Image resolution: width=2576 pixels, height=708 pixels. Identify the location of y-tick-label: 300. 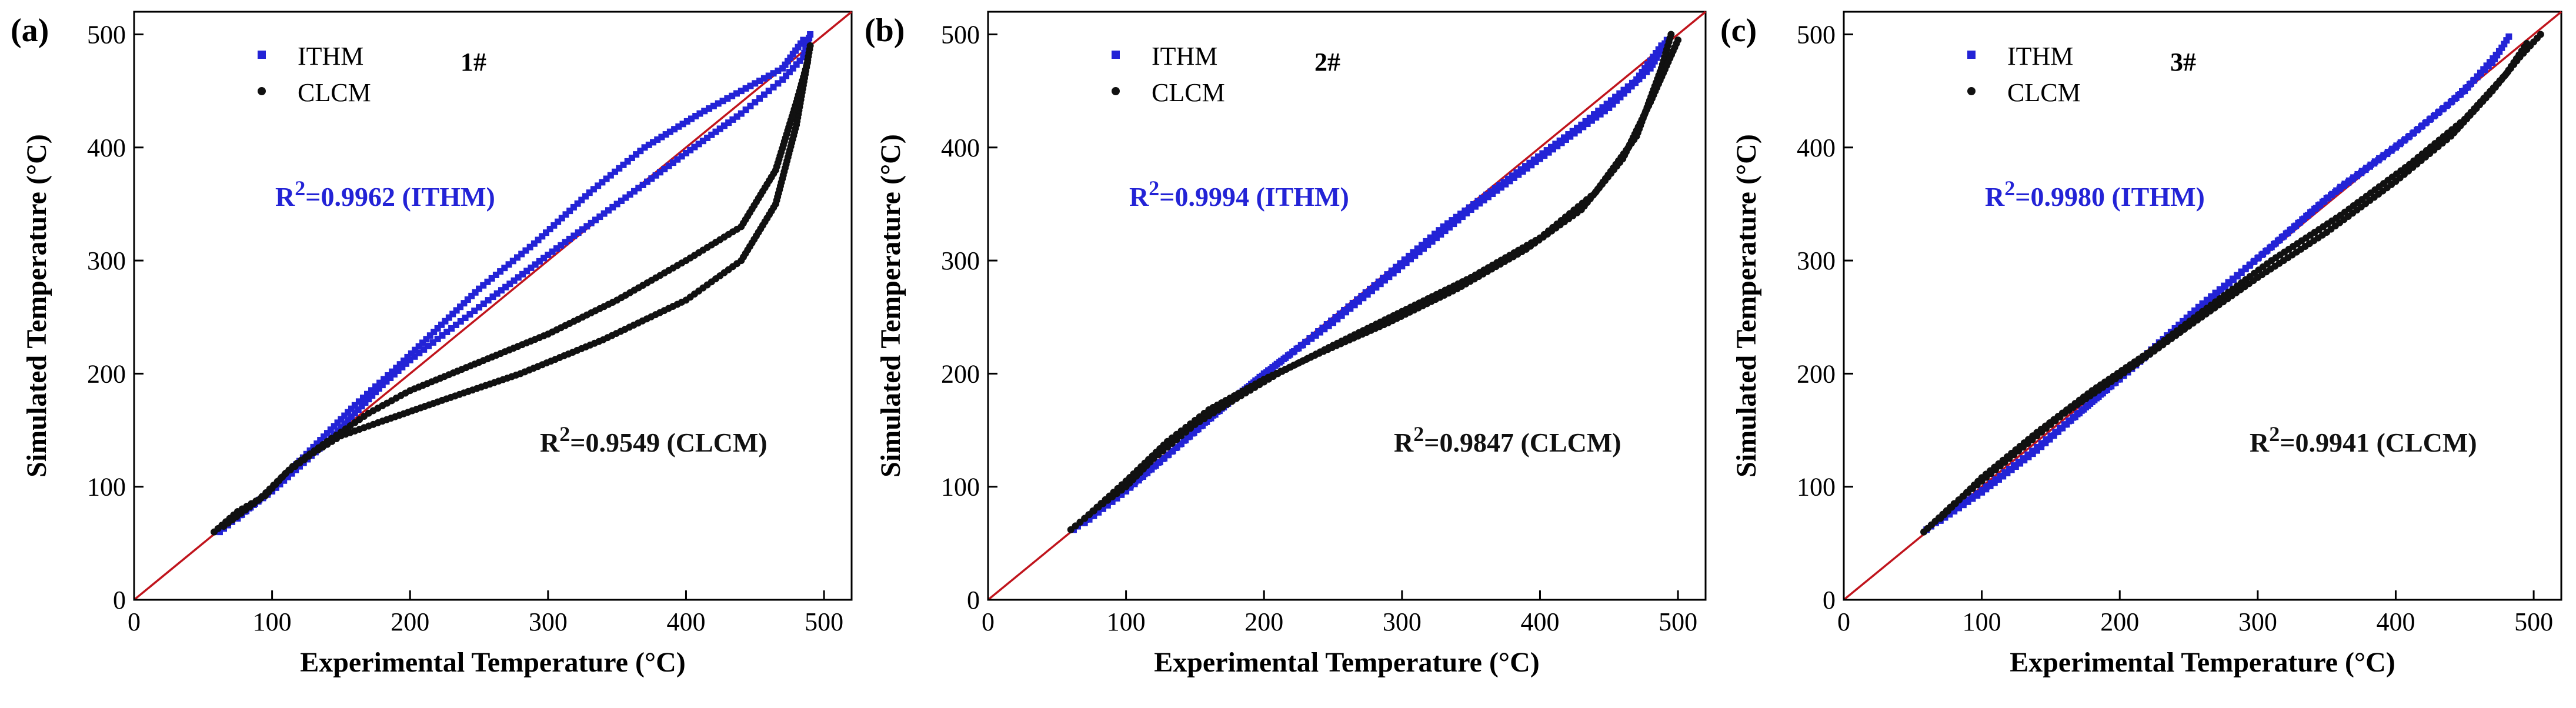
(1816, 260).